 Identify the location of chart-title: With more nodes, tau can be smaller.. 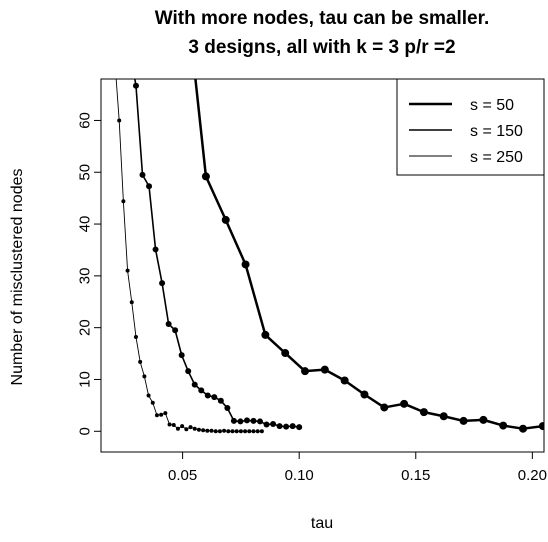
(322, 18).